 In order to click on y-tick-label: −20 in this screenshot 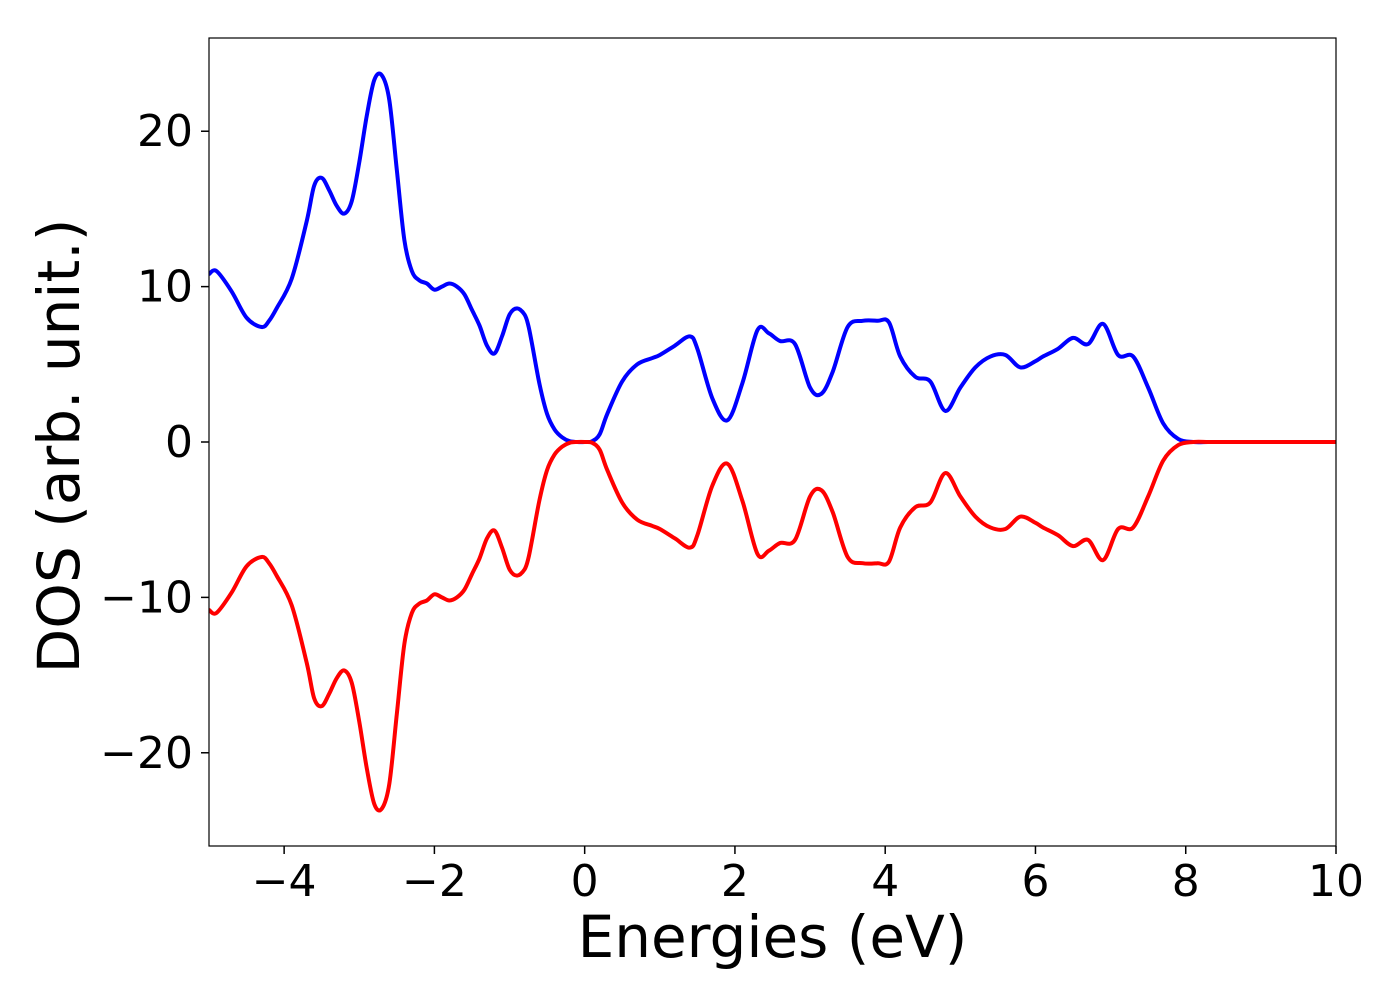, I will do `click(146, 753)`.